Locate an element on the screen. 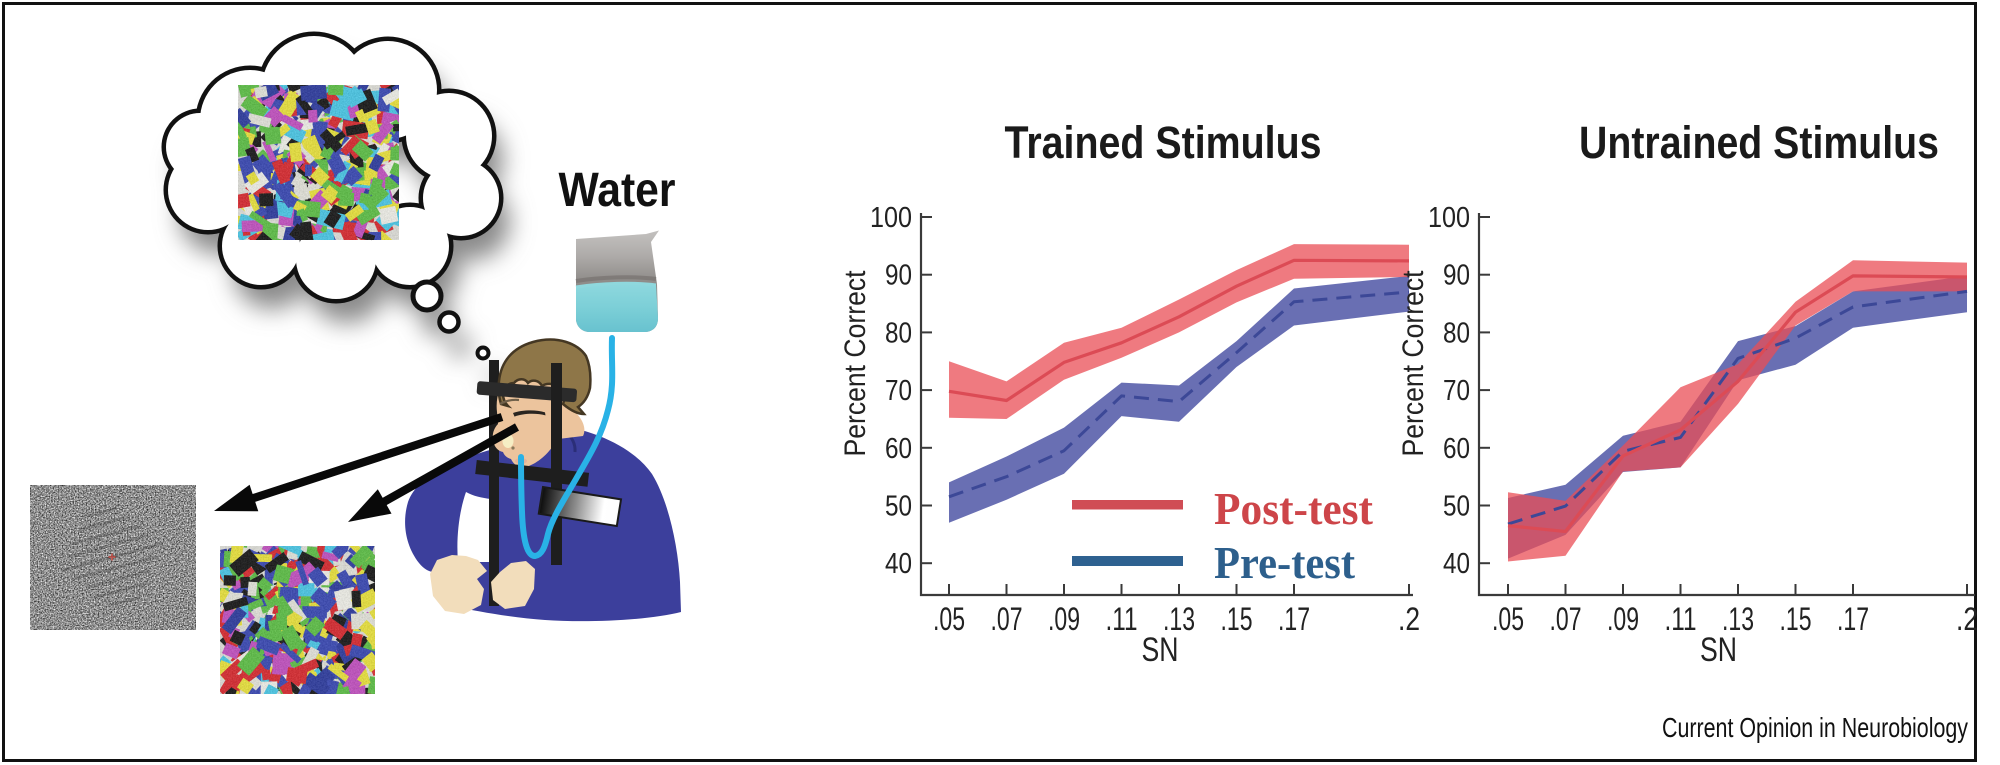 The image size is (2000, 765). svg-text: Pre-test is located at coordinates (1285, 562).